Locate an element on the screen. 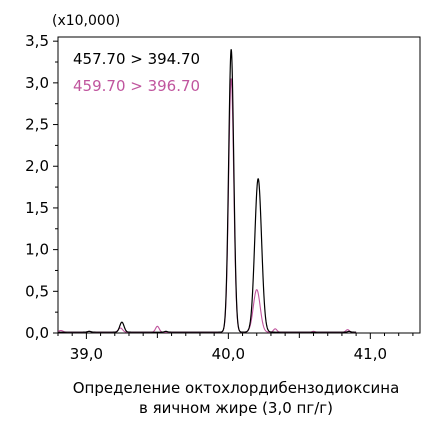  y-tick-label: 0,5 is located at coordinates (37, 291).